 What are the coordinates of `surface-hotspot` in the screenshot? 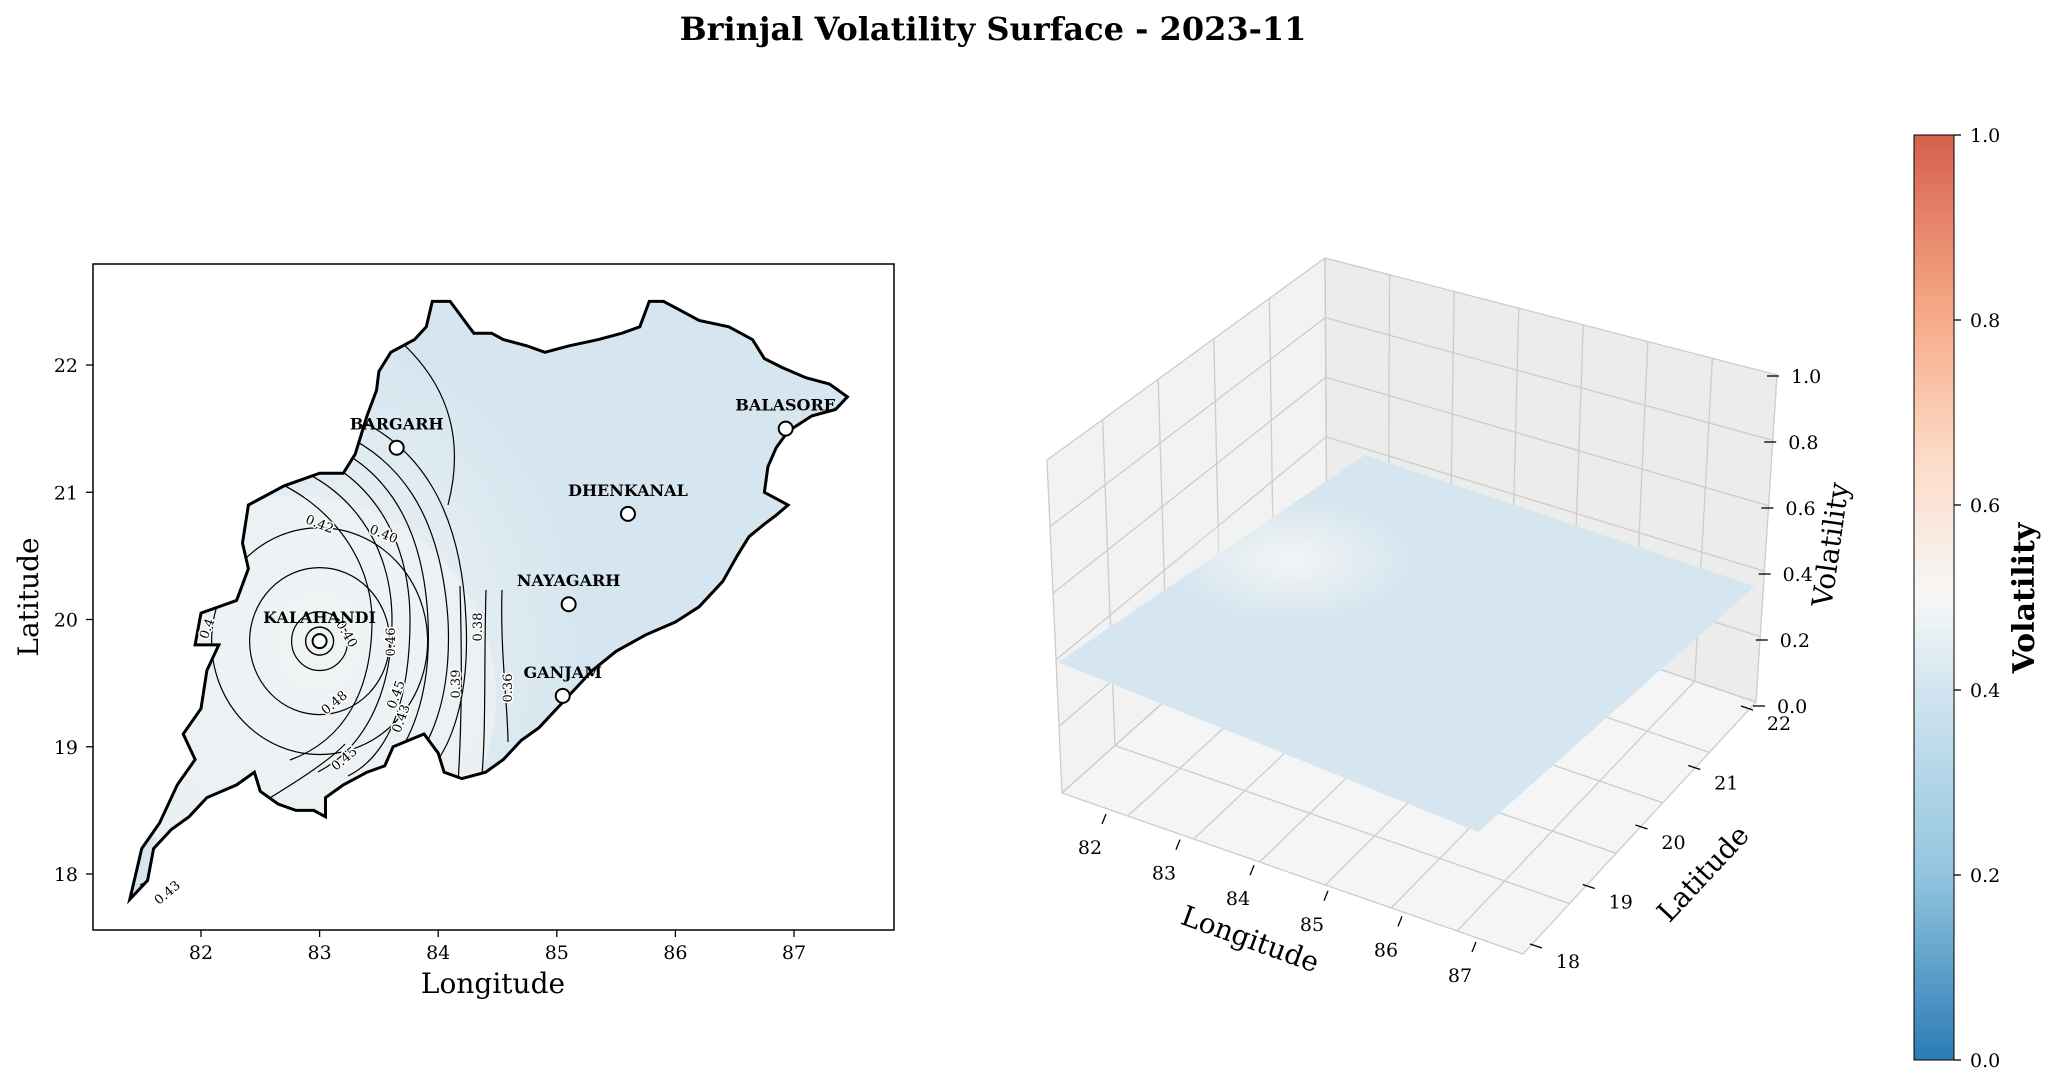 It's located at (1290, 560).